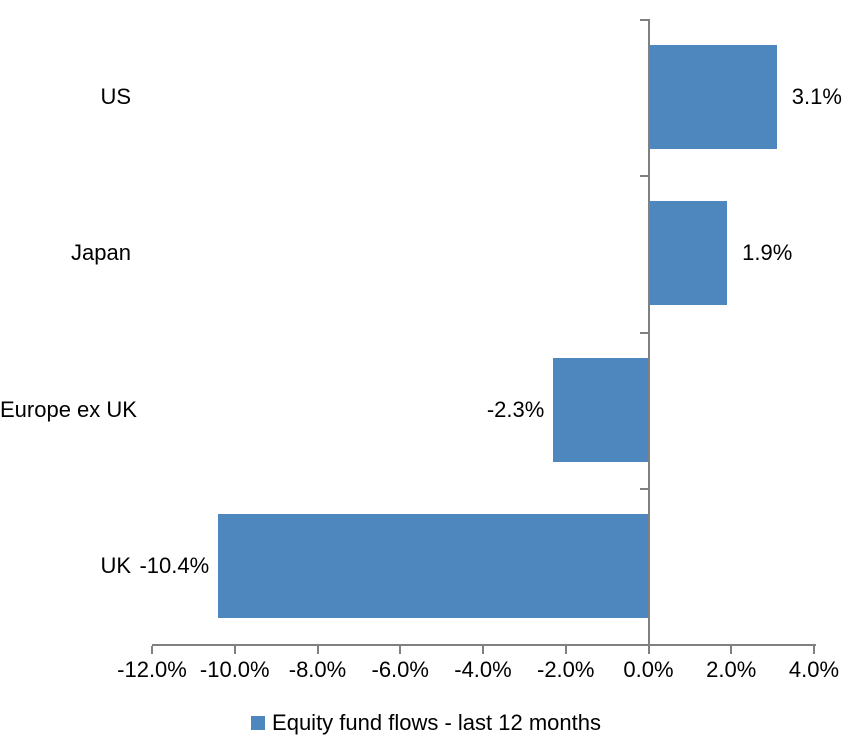  What do you see at coordinates (433, 565) in the screenshot?
I see `bar-uk` at bounding box center [433, 565].